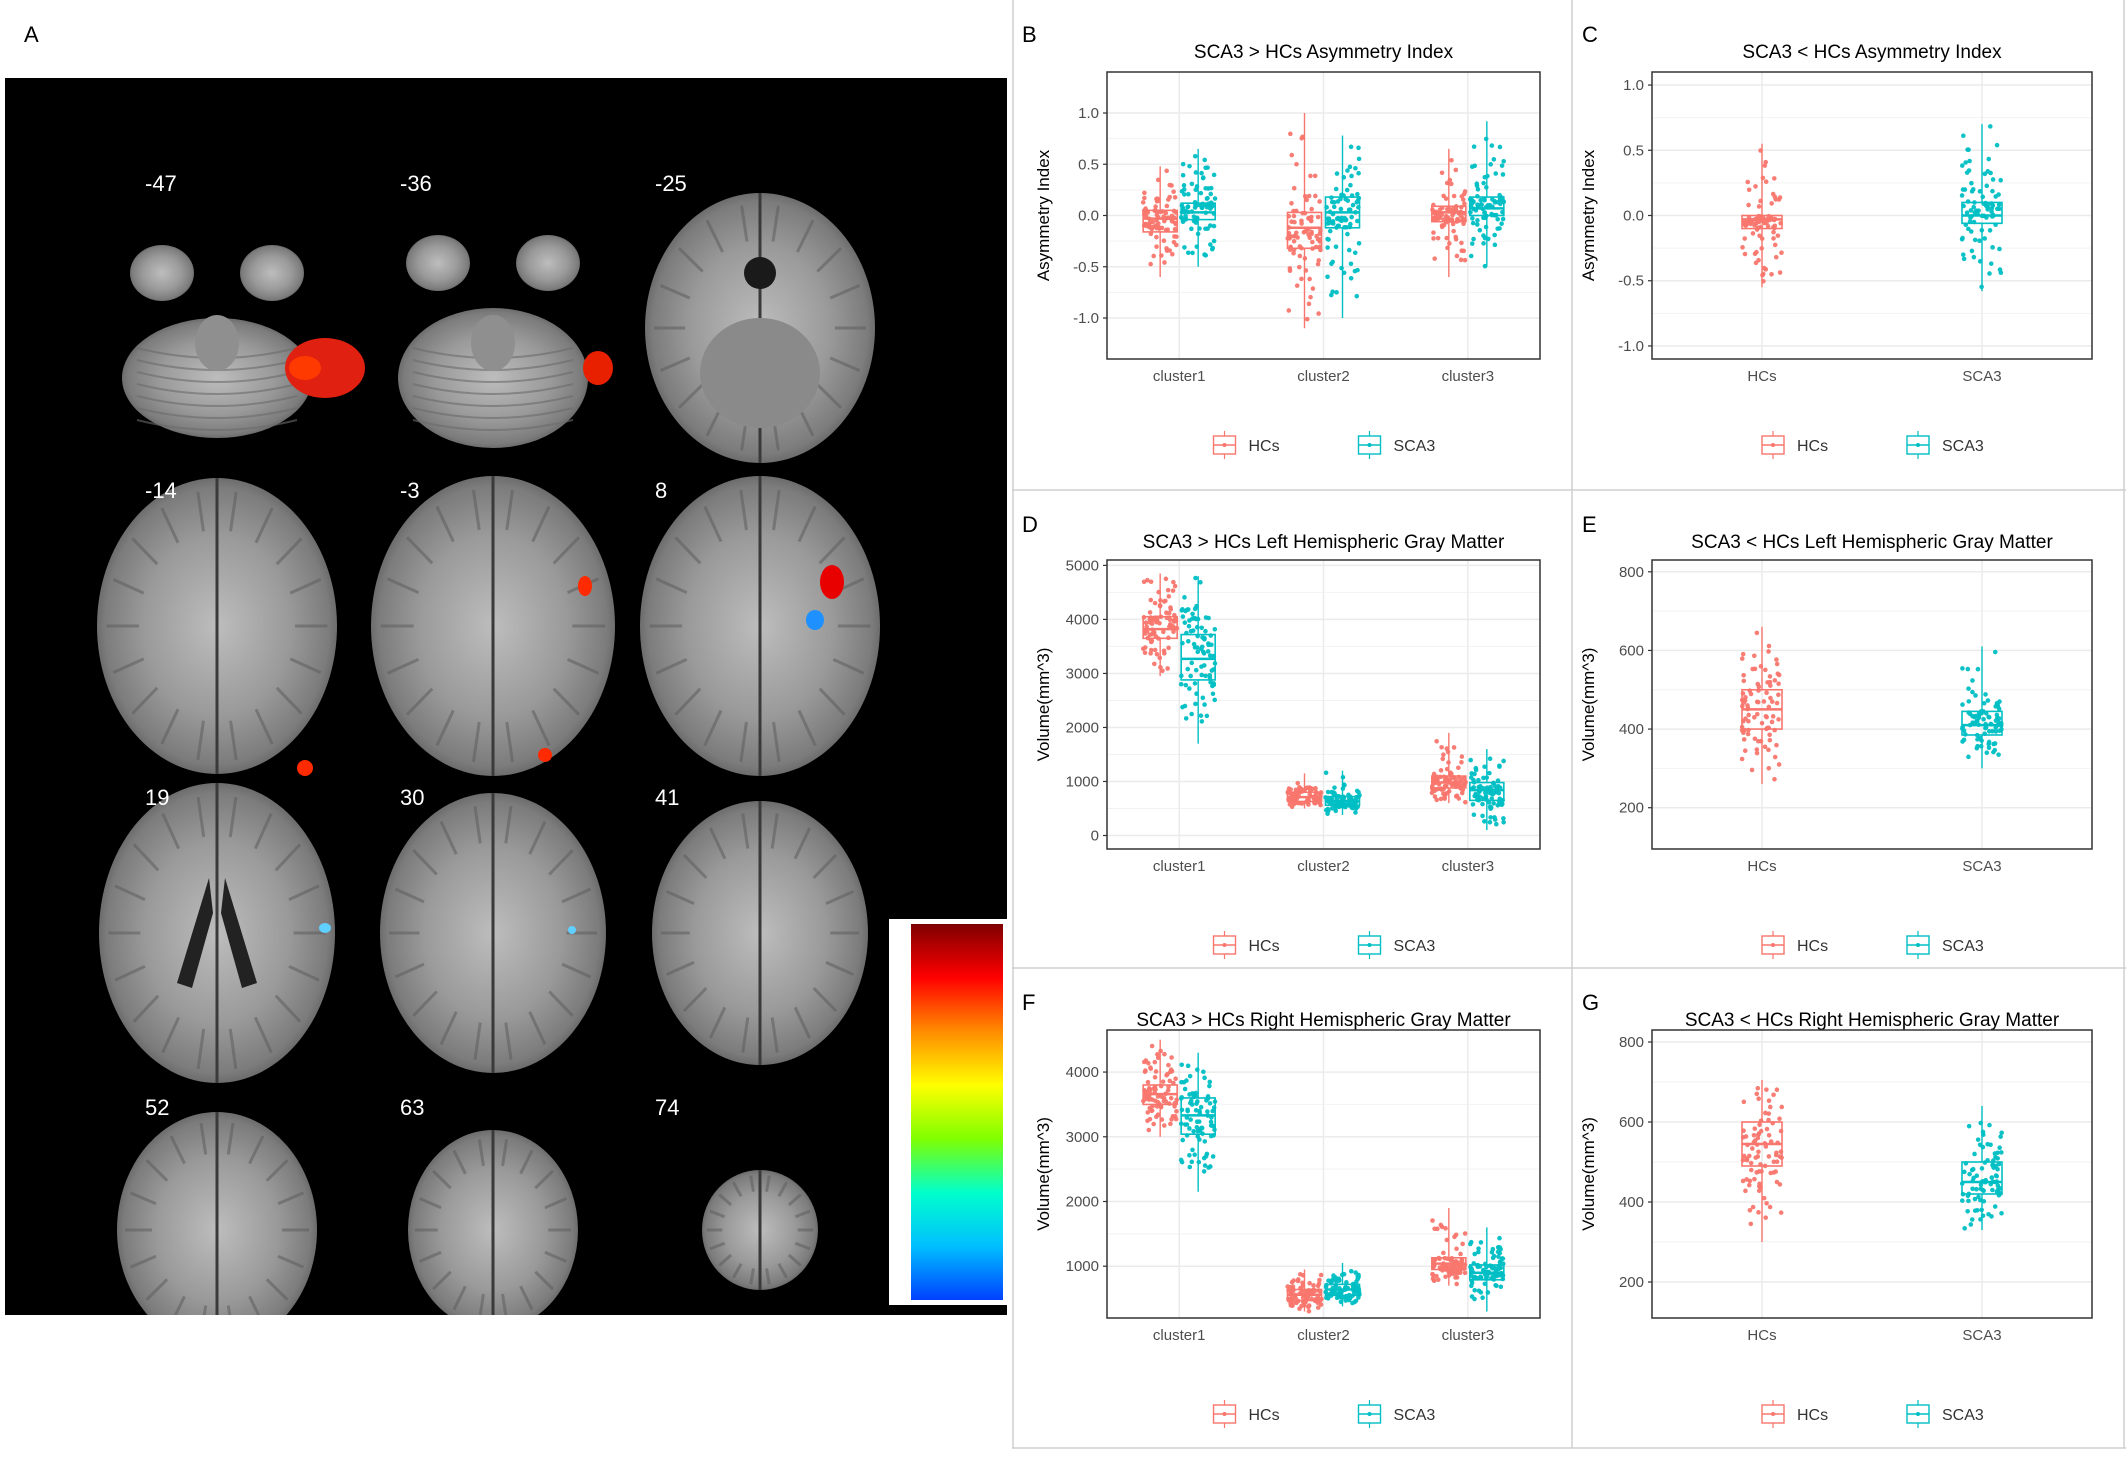  Describe the element at coordinates (1633, 85) in the screenshot. I see `y-tick-label: 1.0` at that location.